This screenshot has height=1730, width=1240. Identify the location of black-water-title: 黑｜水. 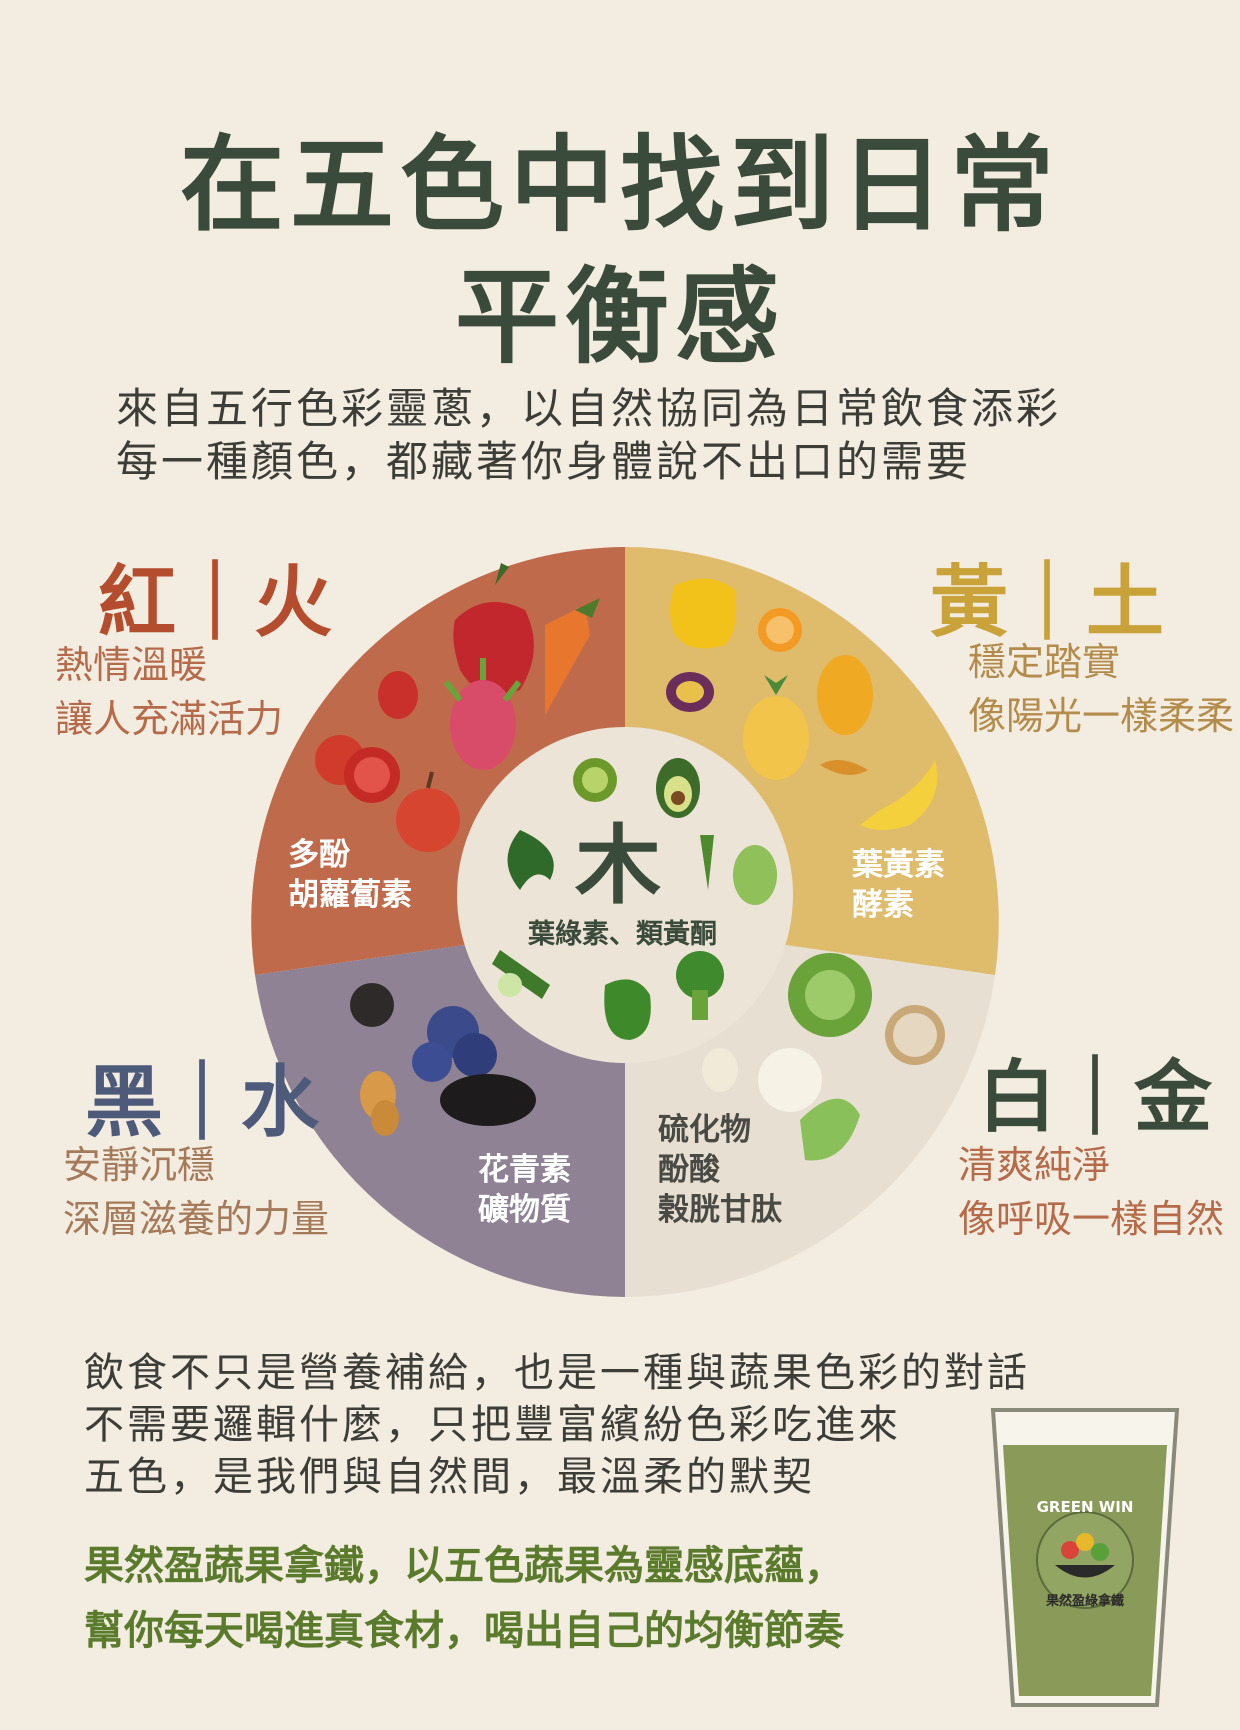
(202, 1102).